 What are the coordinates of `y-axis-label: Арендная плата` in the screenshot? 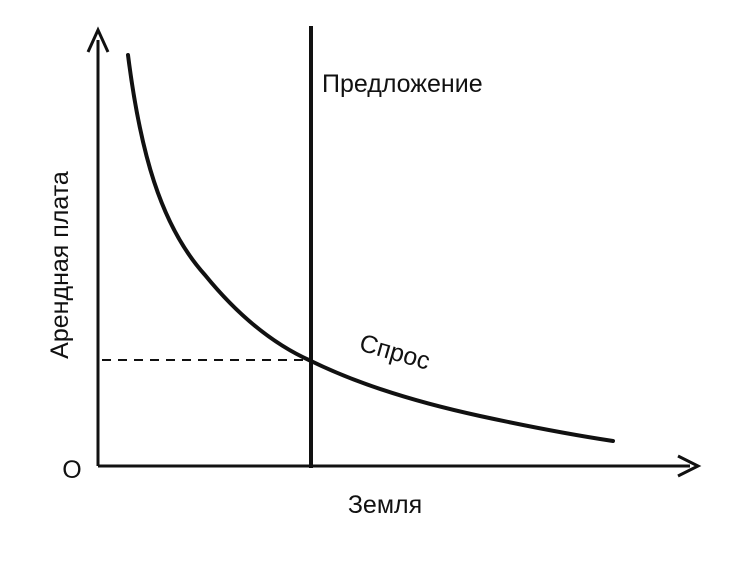 It's located at (60, 265).